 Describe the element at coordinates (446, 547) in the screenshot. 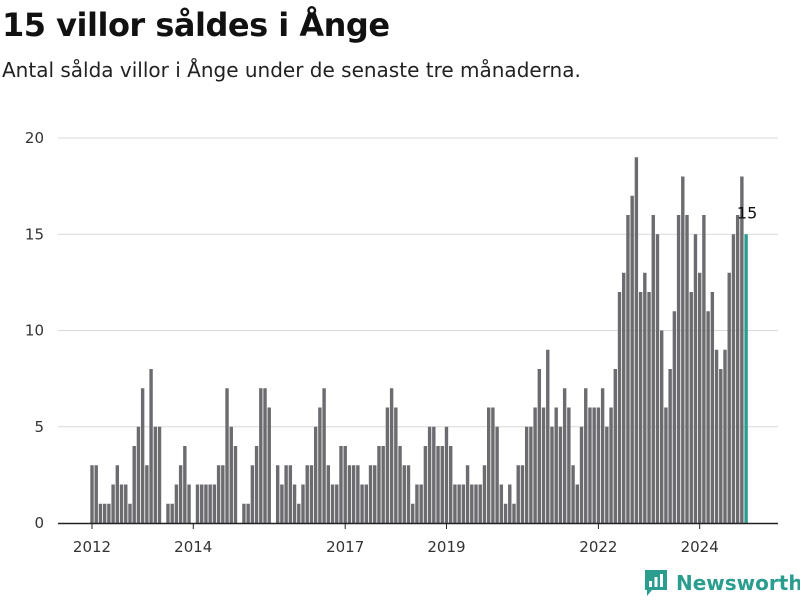

I see `x-tick-label: 2019` at that location.